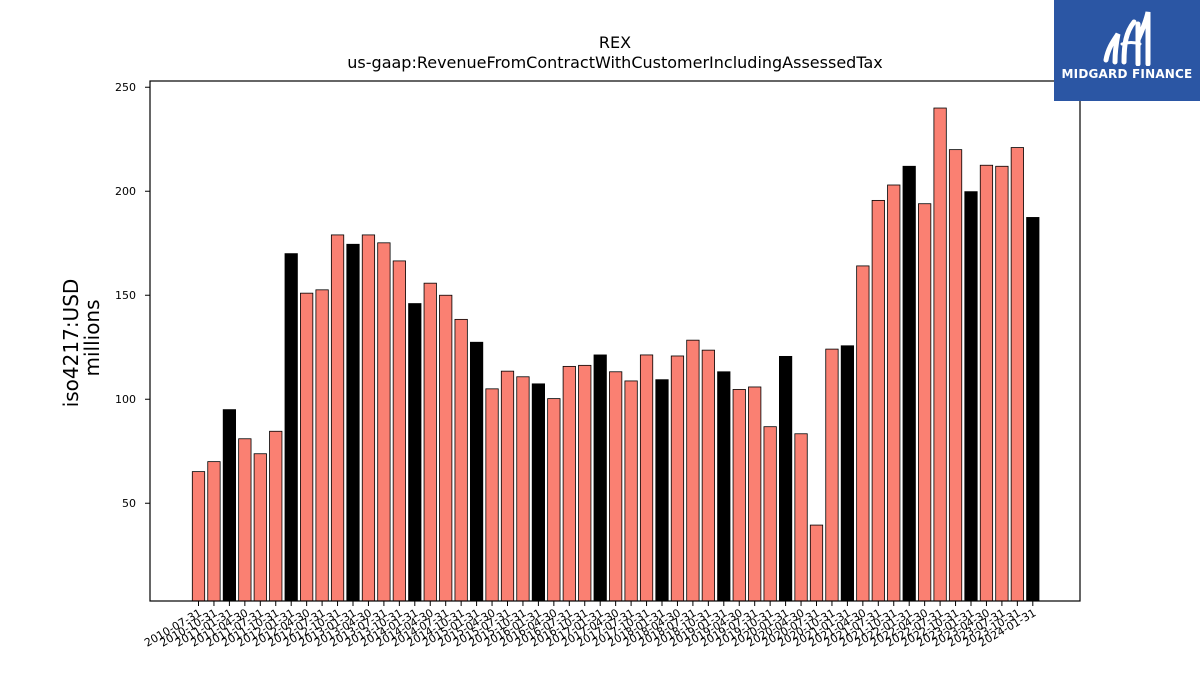 The image size is (1200, 675). What do you see at coordinates (71, 343) in the screenshot?
I see `y-axis-label-line1: iso4217:USD` at bounding box center [71, 343].